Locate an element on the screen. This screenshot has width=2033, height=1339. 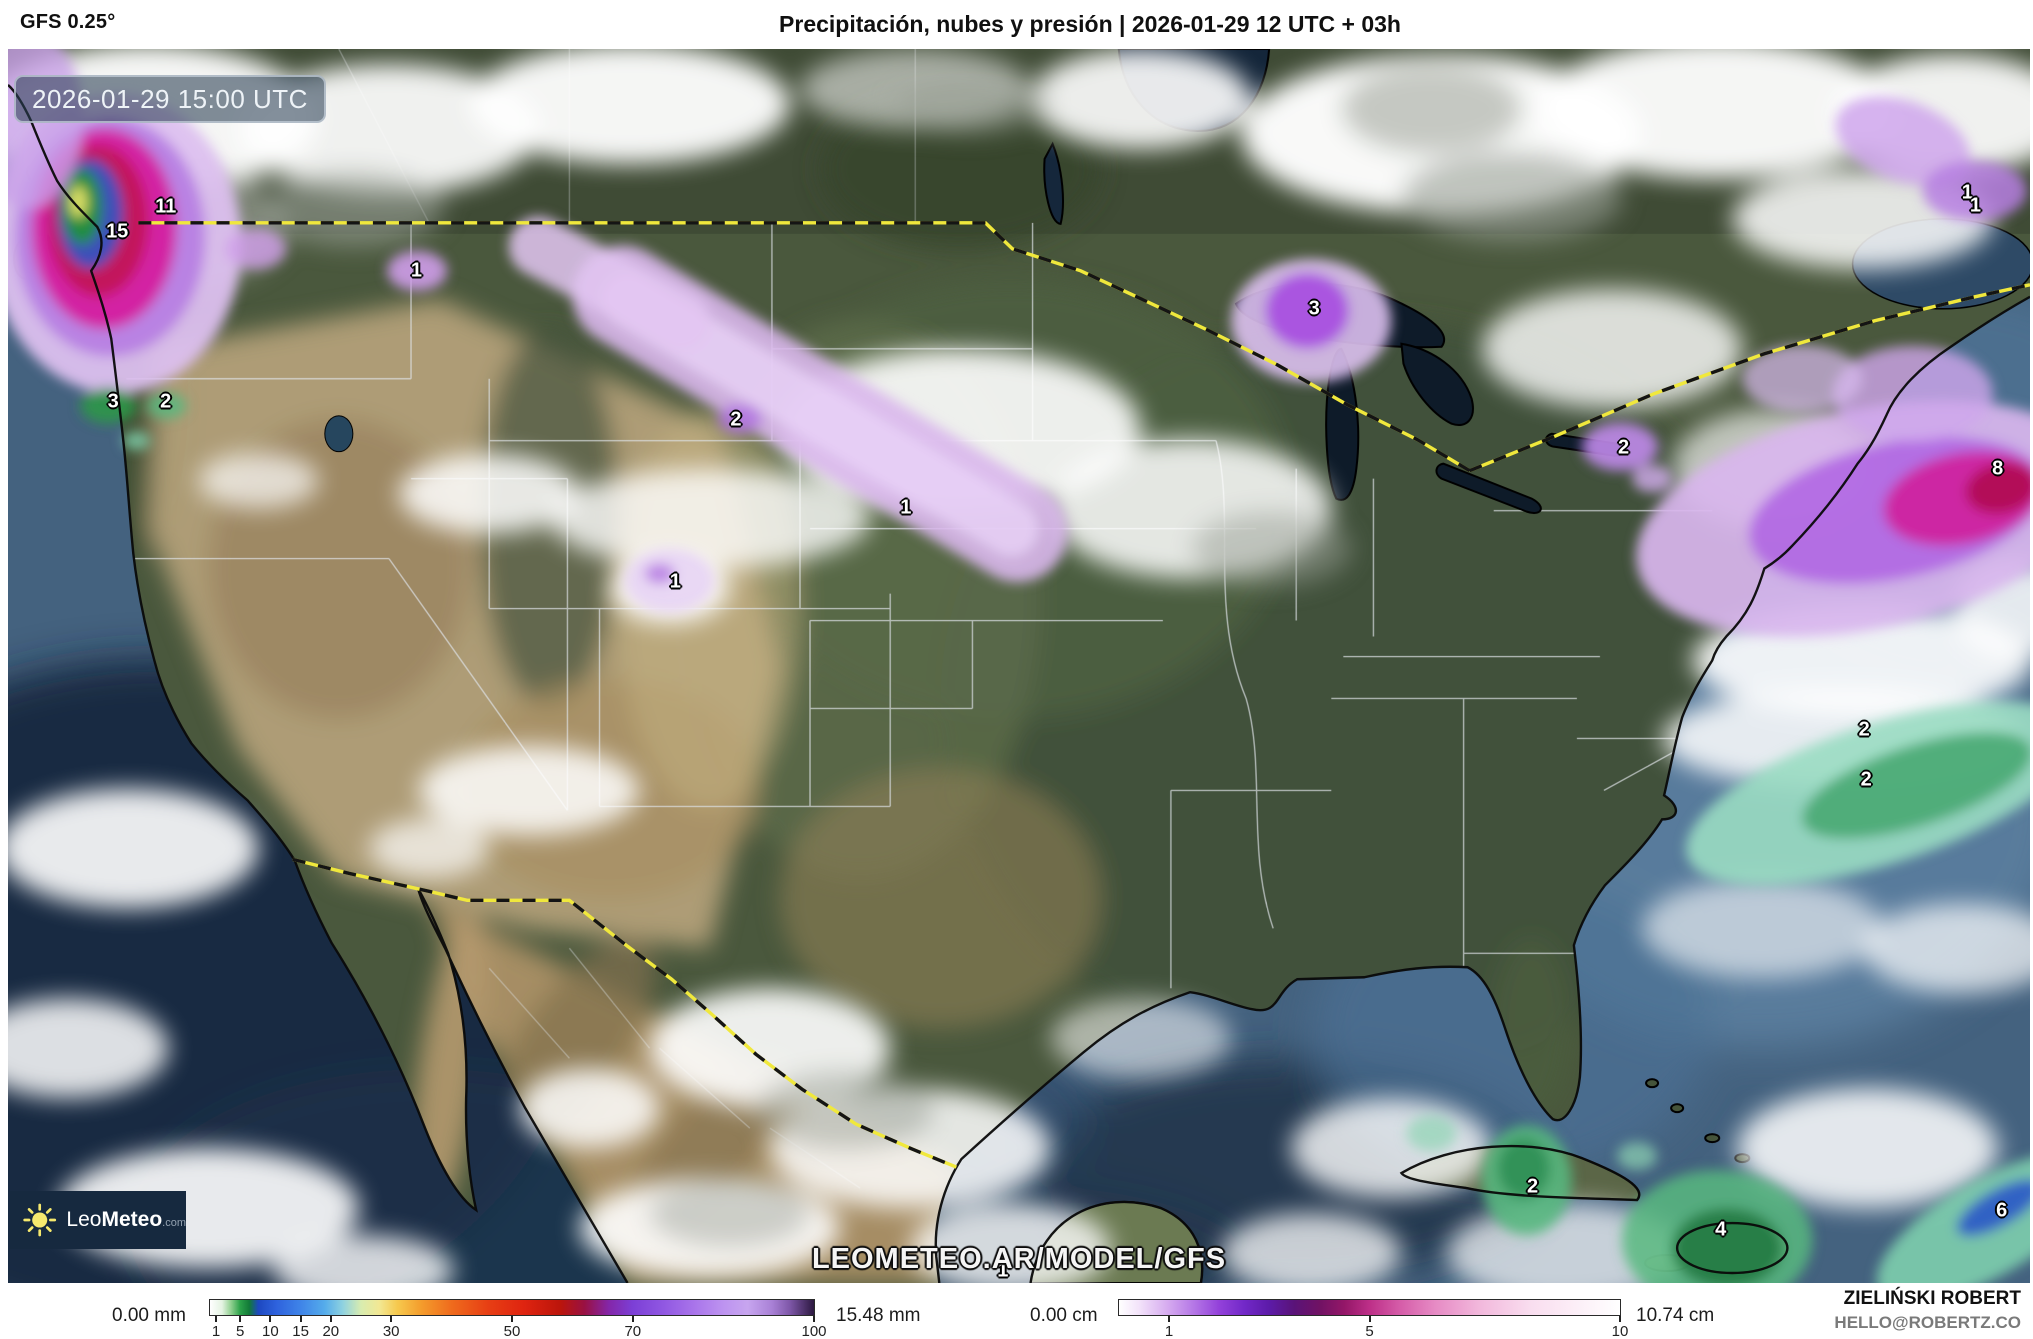
leometeo-logo: LeoMeteo.com is located at coordinates (98, 1220).